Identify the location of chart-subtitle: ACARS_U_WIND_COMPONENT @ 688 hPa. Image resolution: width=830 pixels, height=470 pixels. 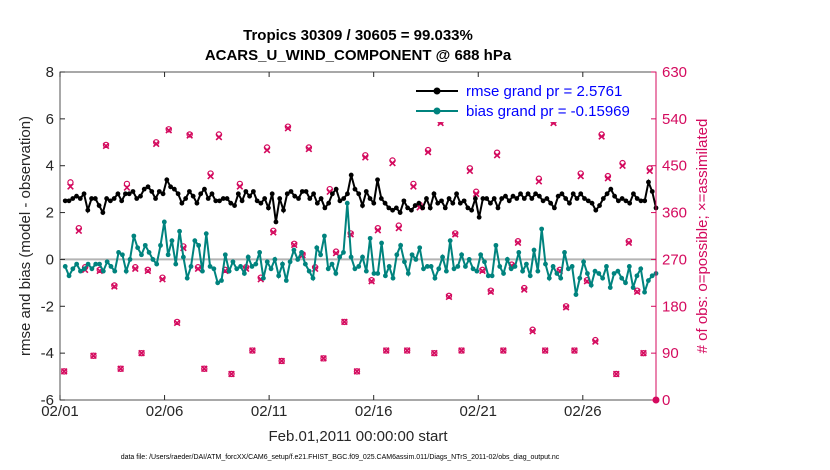
(358, 55).